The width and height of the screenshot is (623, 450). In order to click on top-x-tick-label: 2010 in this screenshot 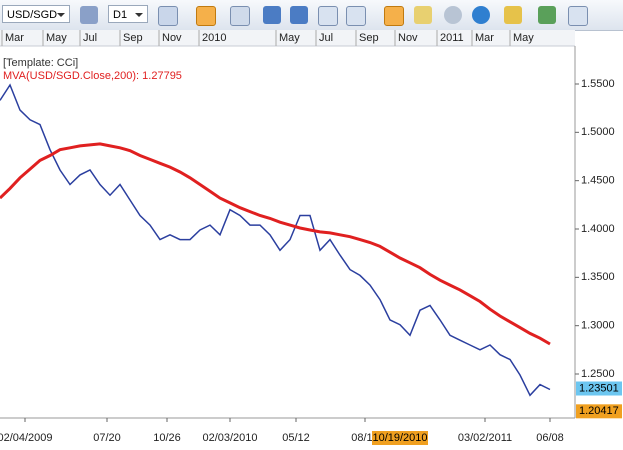, I will do `click(214, 38)`.